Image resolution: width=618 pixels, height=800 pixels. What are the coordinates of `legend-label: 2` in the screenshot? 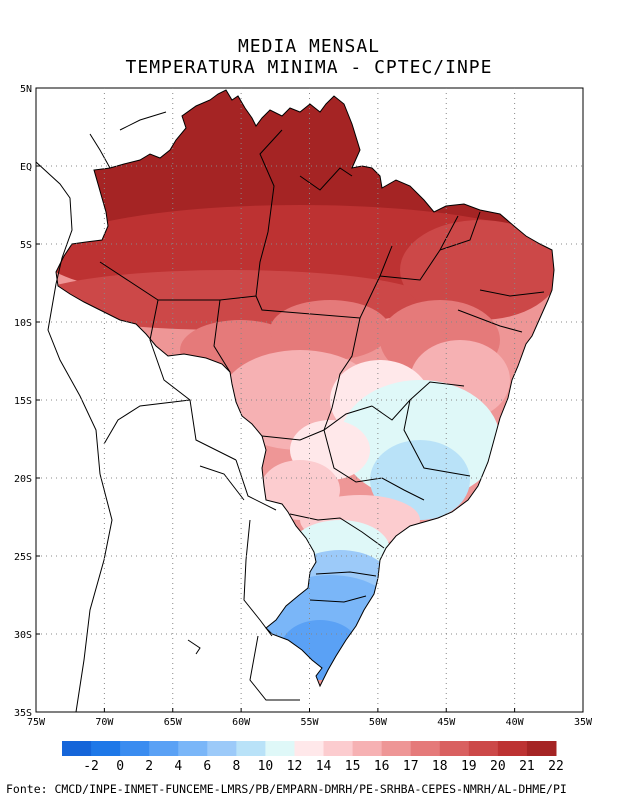 It's located at (149, 766).